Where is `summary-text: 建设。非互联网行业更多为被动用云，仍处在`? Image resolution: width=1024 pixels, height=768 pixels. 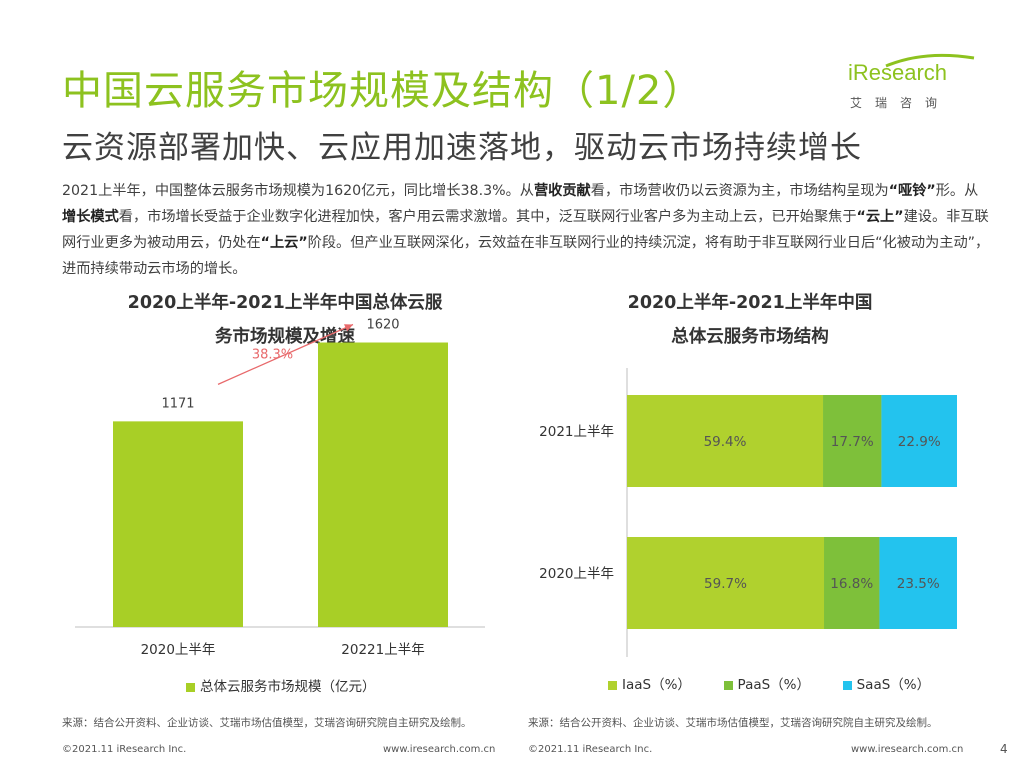 summary-text: 建设。非互联网行业更多为被动用云，仍处在 is located at coordinates (525, 230).